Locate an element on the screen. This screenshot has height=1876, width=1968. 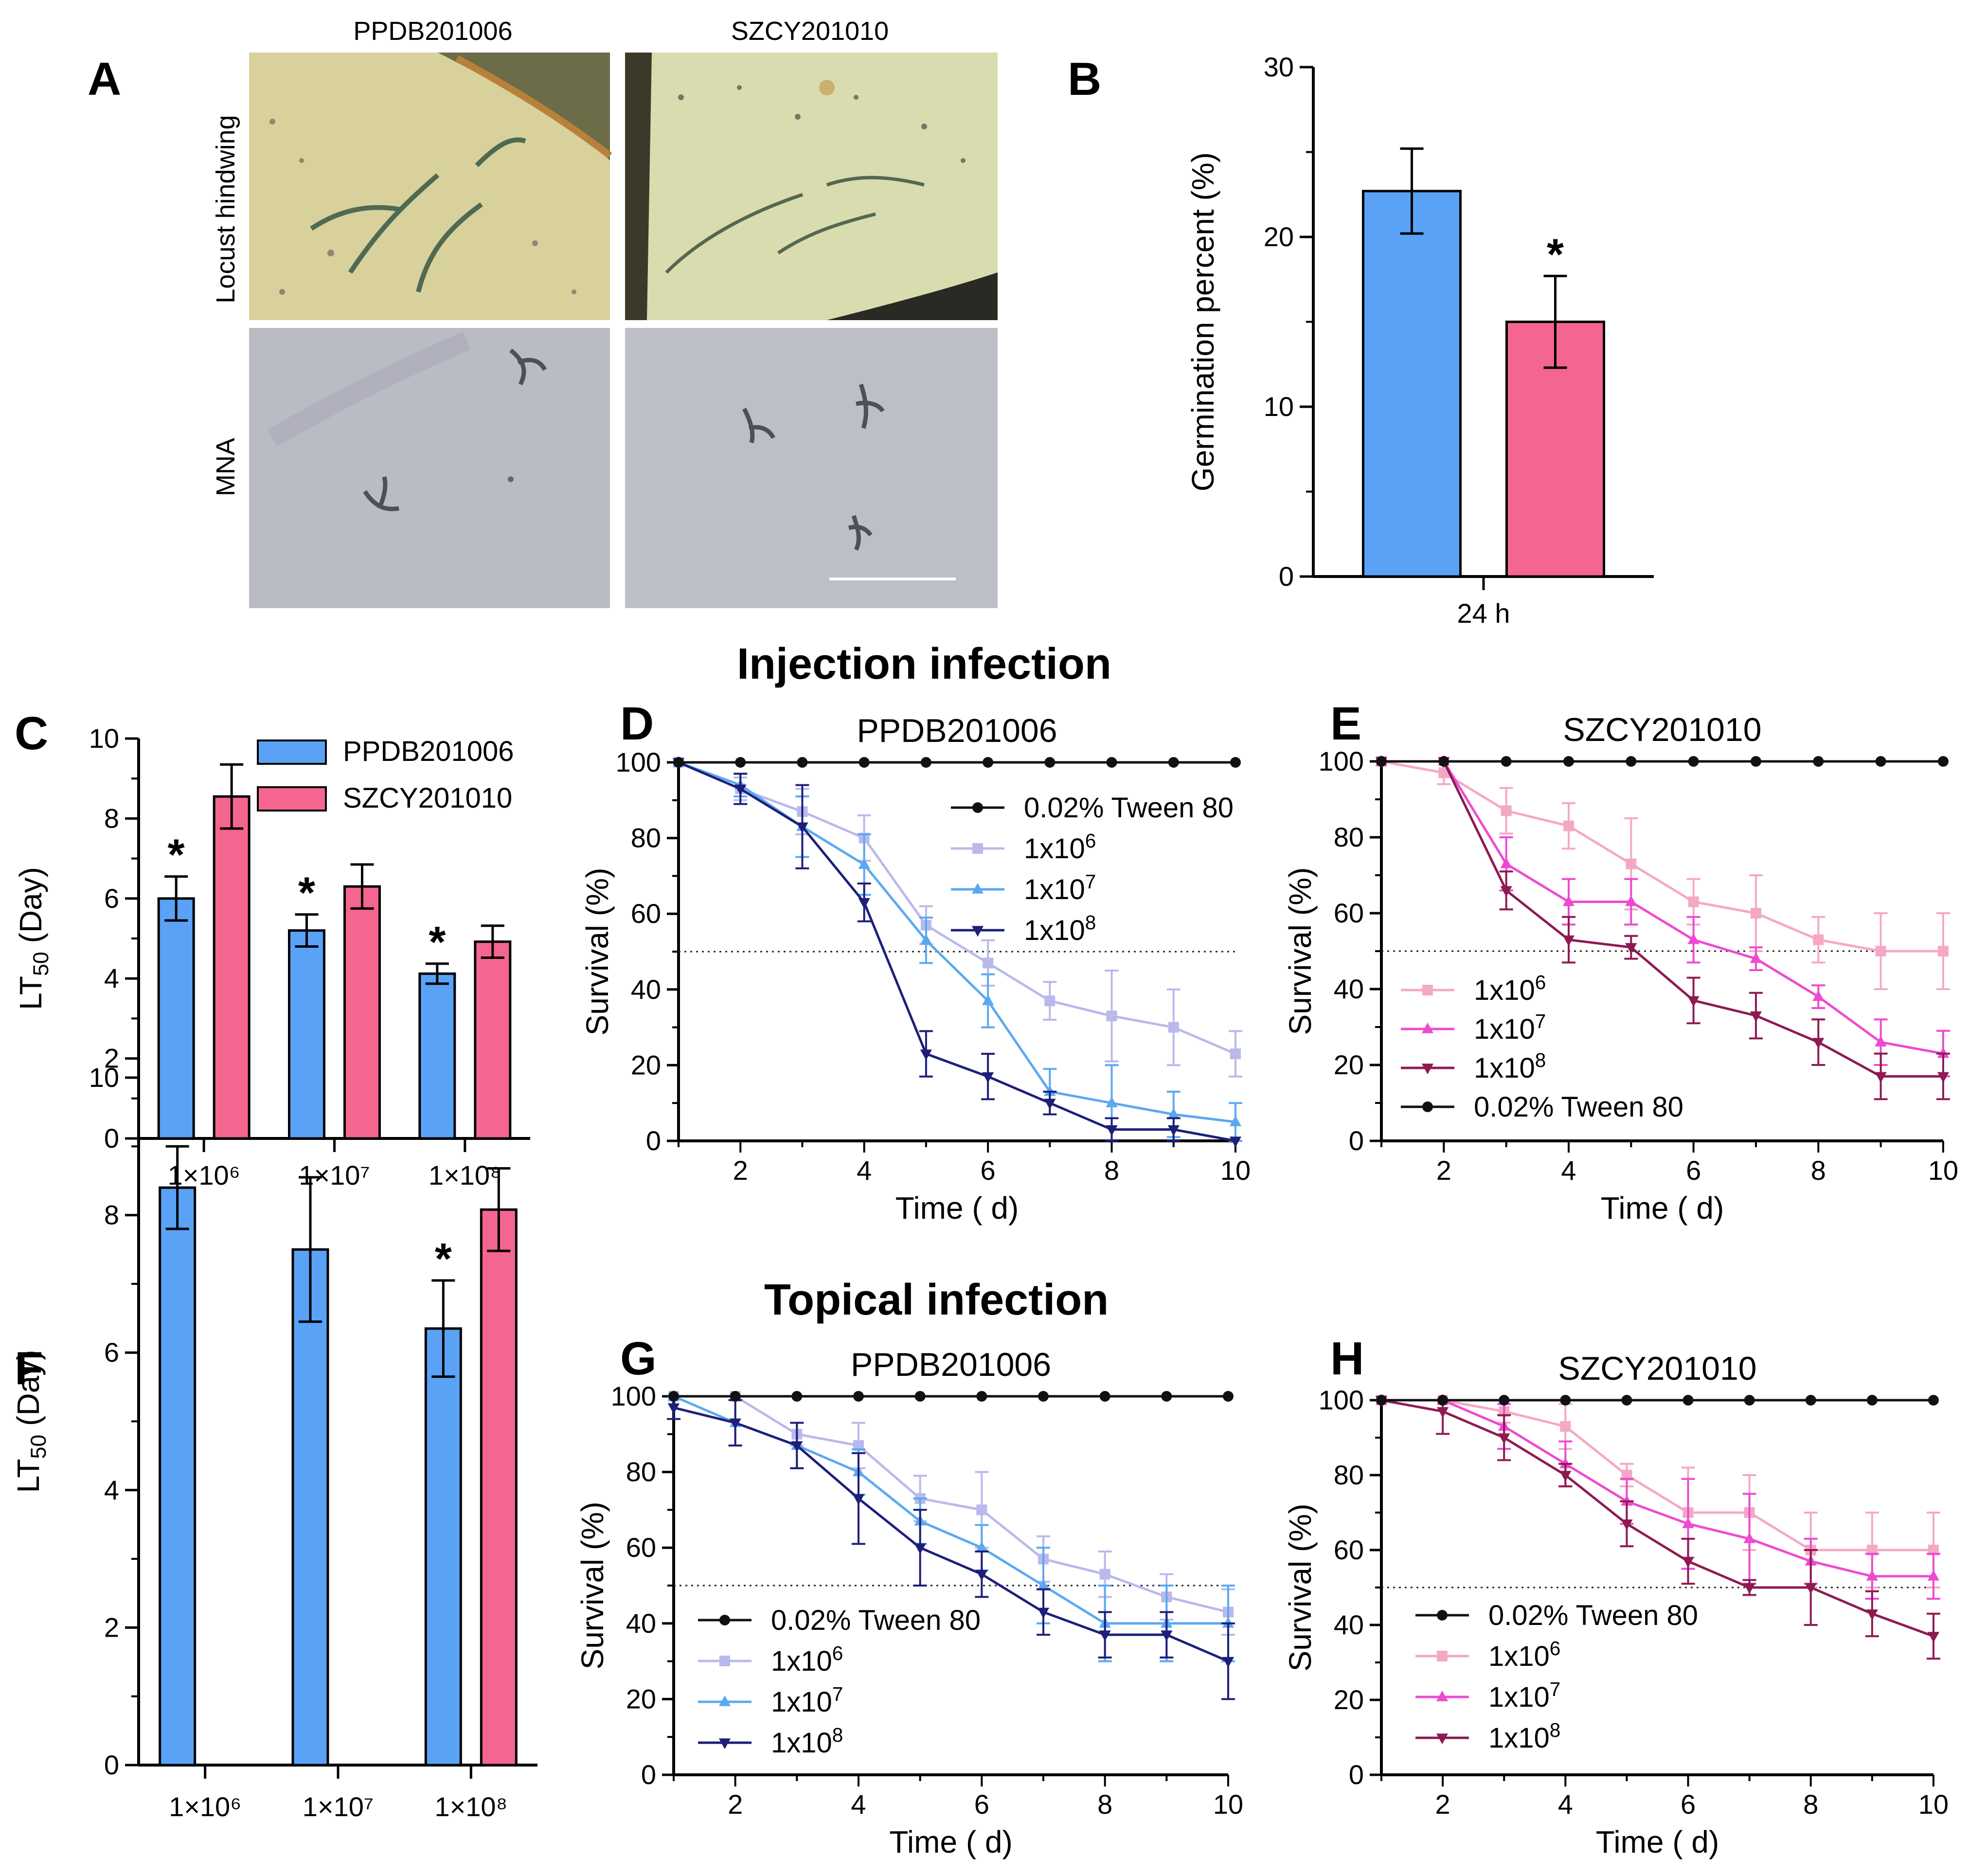
x-tick-label: 24 h is located at coordinates (1483, 613).